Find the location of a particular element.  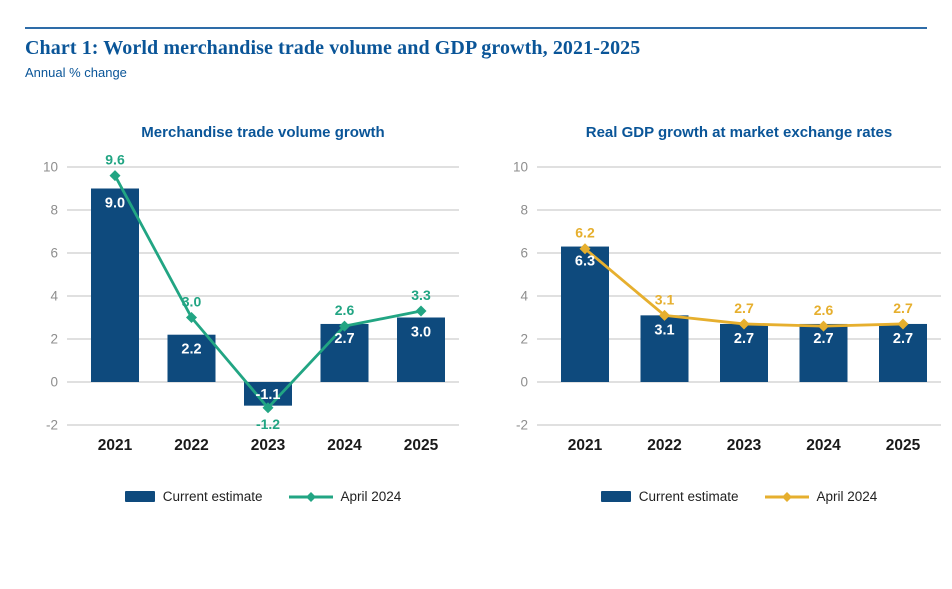

legend-merchandise: Current estimate April 2024 is located at coordinates (263, 496).